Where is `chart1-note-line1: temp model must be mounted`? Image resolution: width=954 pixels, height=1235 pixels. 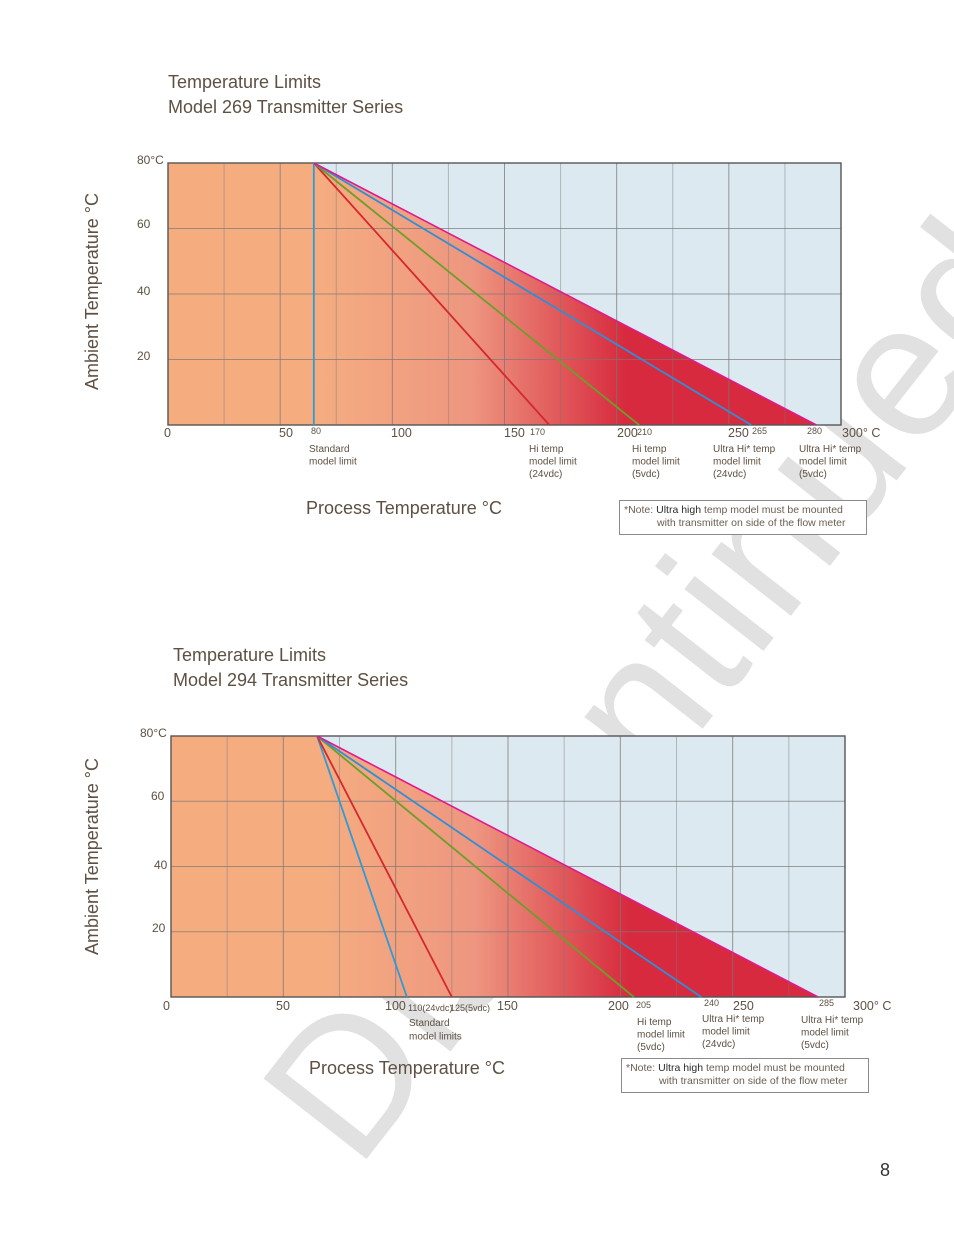 chart1-note-line1: temp model must be mounted is located at coordinates (772, 510).